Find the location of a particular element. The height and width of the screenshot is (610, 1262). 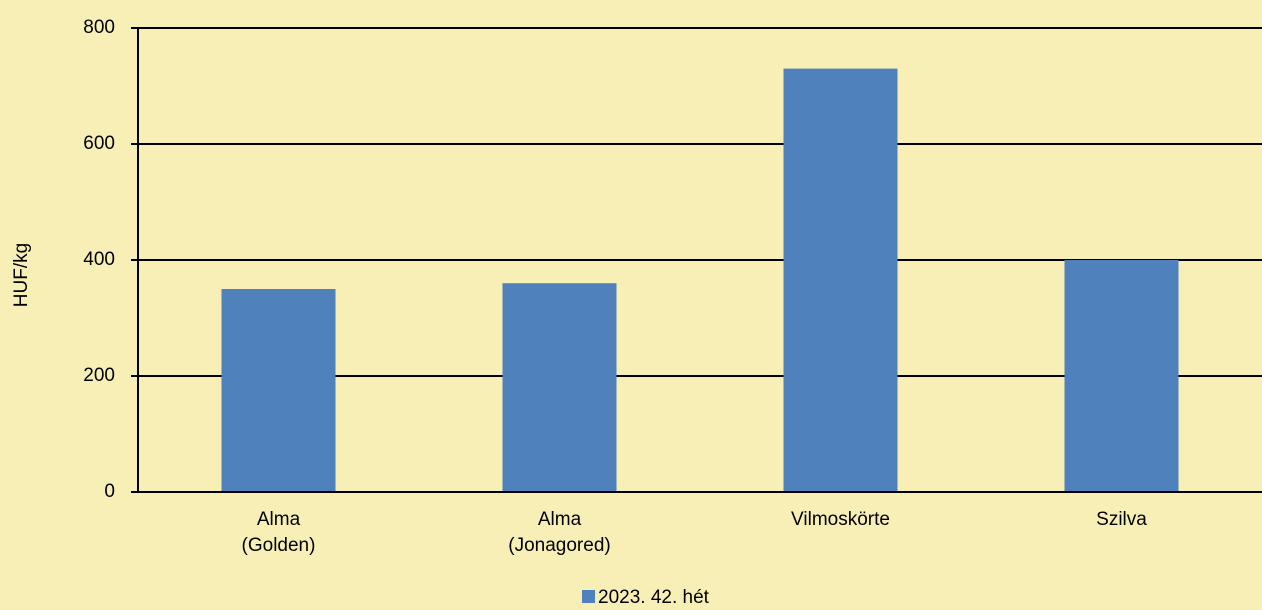

y-axis-label: HUF/kg is located at coordinates (21, 275).